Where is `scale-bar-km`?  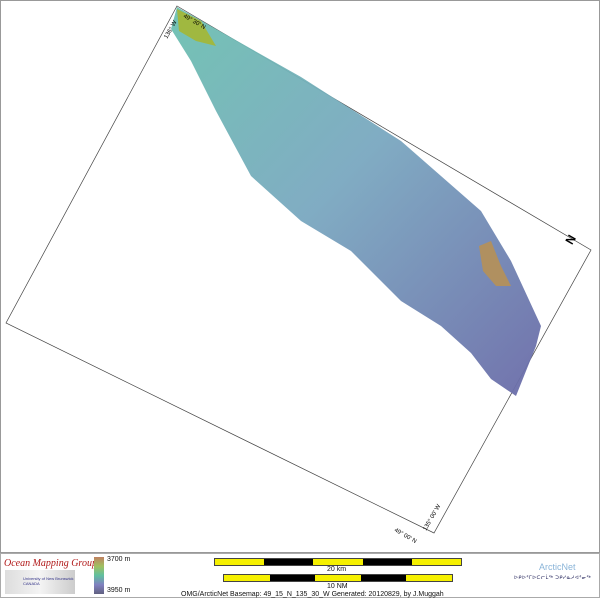 scale-bar-km is located at coordinates (338, 562).